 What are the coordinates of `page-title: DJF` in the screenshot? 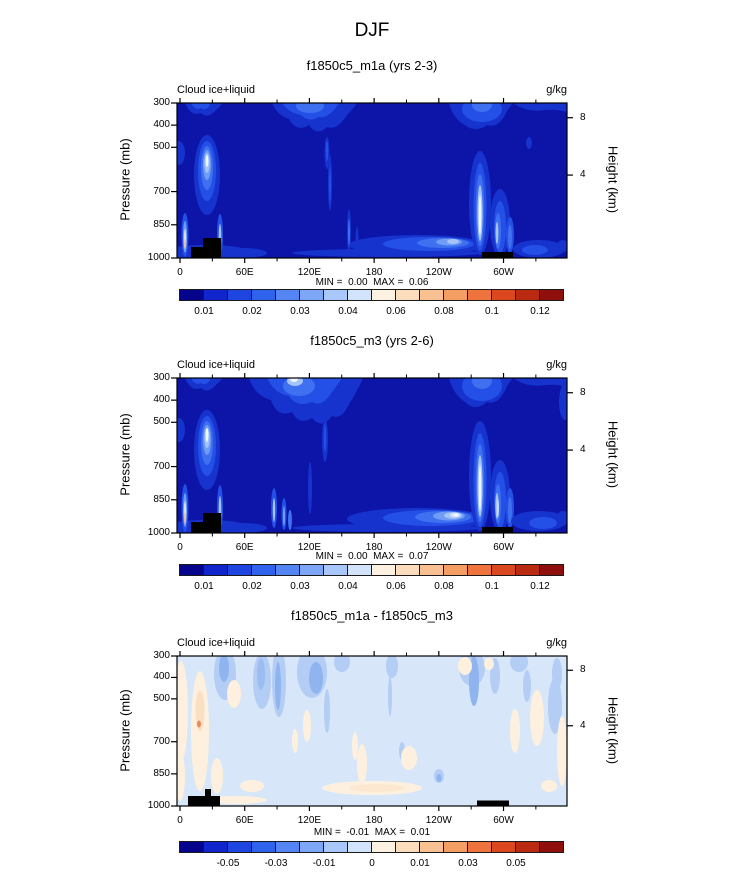 It's located at (372, 30).